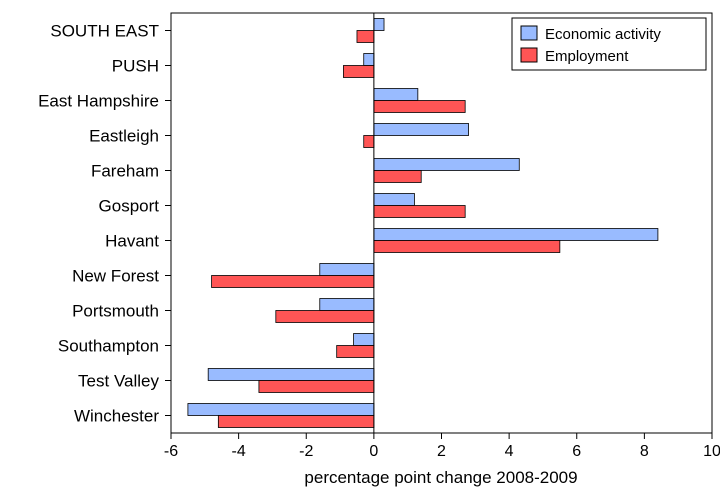 The width and height of the screenshot is (720, 491). What do you see at coordinates (129, 206) in the screenshot?
I see `y-tick-label: Gosport` at bounding box center [129, 206].